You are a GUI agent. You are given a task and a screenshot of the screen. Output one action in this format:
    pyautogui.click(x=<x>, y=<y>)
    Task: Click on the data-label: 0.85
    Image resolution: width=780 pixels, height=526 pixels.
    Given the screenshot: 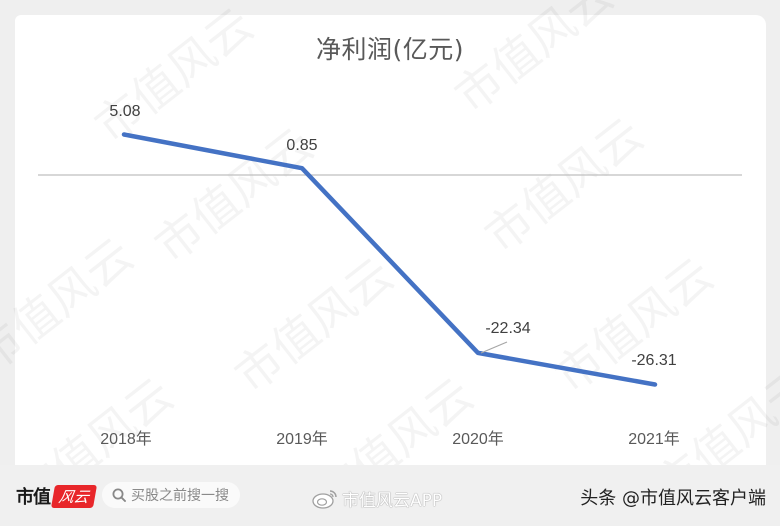 What is the action you would take?
    pyautogui.click(x=301, y=145)
    